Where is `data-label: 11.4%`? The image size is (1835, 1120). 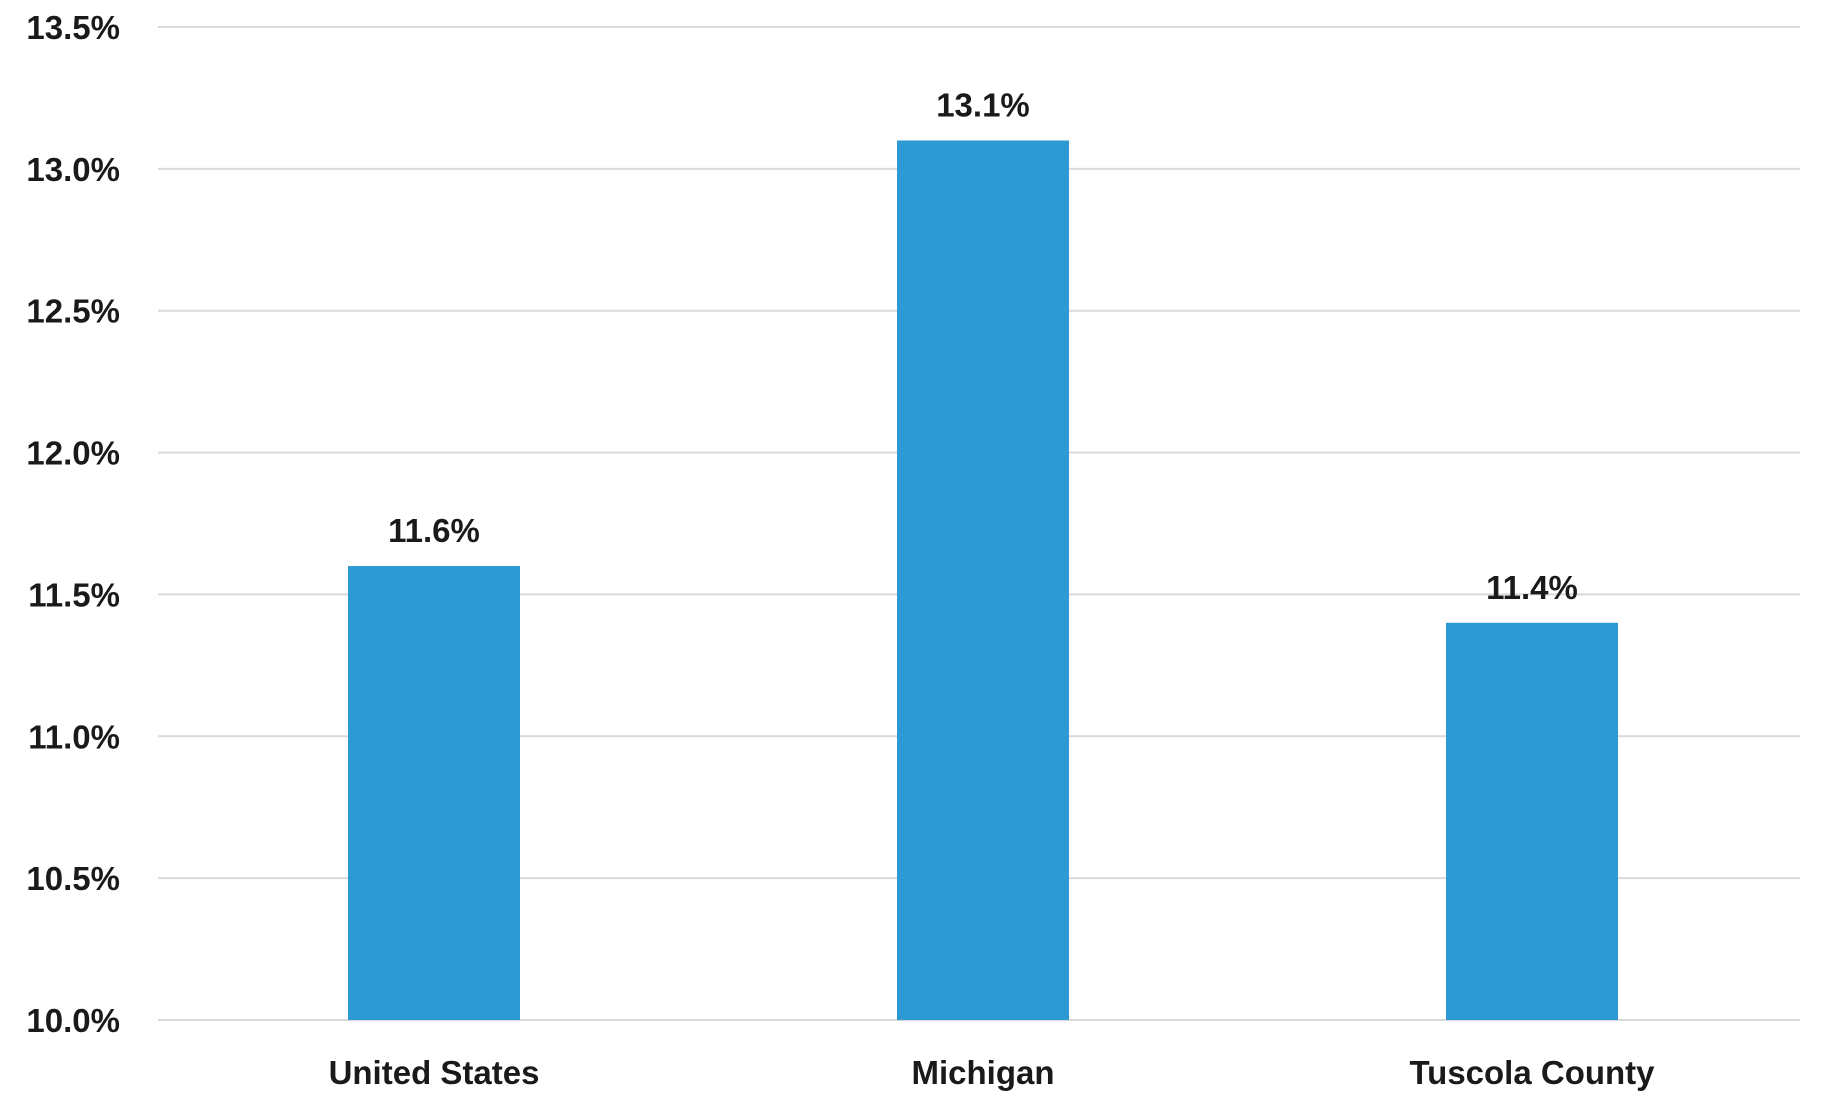
data-label: 11.4% is located at coordinates (1532, 587).